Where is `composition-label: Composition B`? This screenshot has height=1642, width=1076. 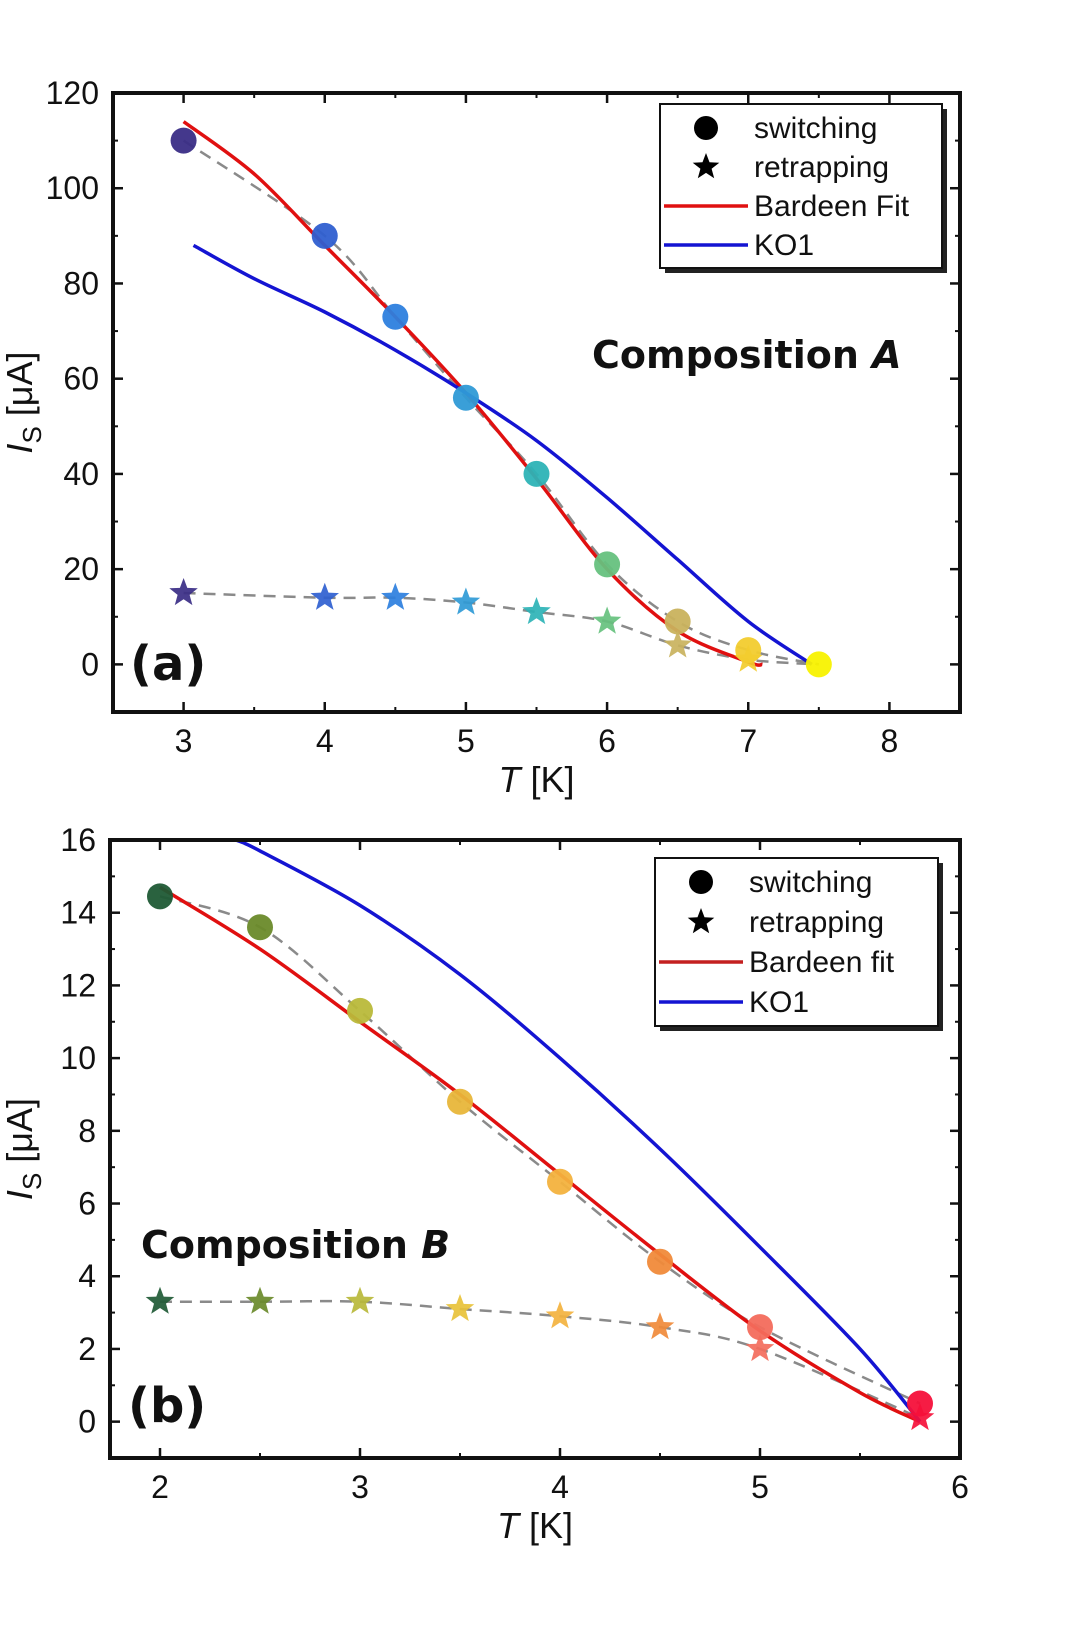 composition-label: Composition B is located at coordinates (295, 1245).